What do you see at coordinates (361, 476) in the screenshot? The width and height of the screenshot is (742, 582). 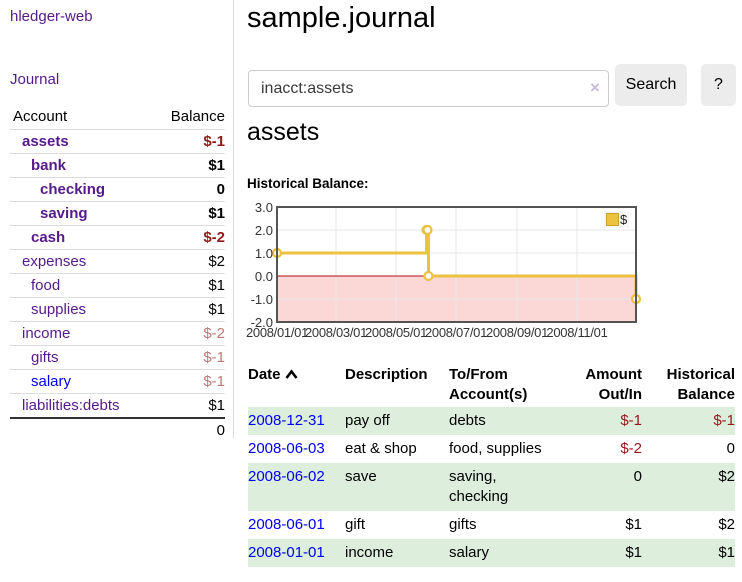 I see `description-cell: save` at bounding box center [361, 476].